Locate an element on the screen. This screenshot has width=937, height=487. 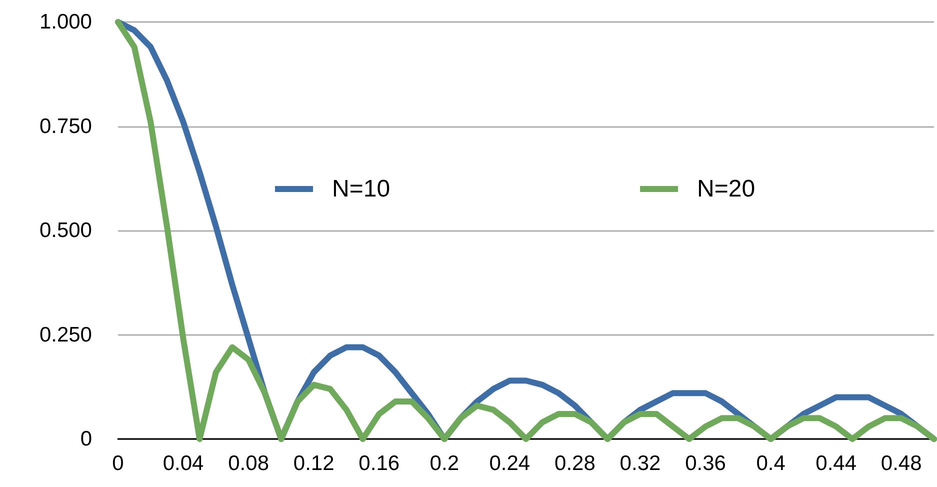
x-tick-label: 0.2 is located at coordinates (444, 463).